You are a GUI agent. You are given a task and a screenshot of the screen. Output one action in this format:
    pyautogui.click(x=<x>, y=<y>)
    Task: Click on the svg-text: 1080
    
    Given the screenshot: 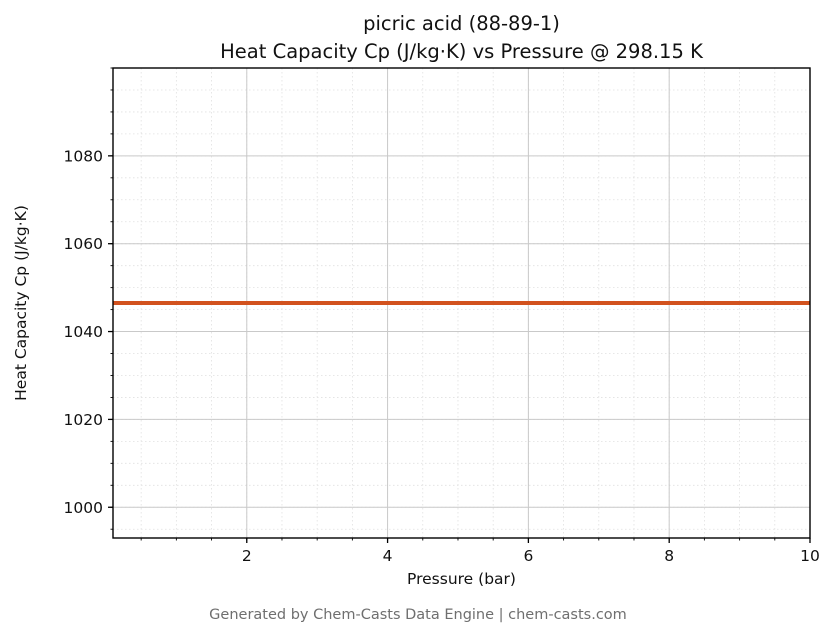 What is the action you would take?
    pyautogui.click(x=83, y=156)
    